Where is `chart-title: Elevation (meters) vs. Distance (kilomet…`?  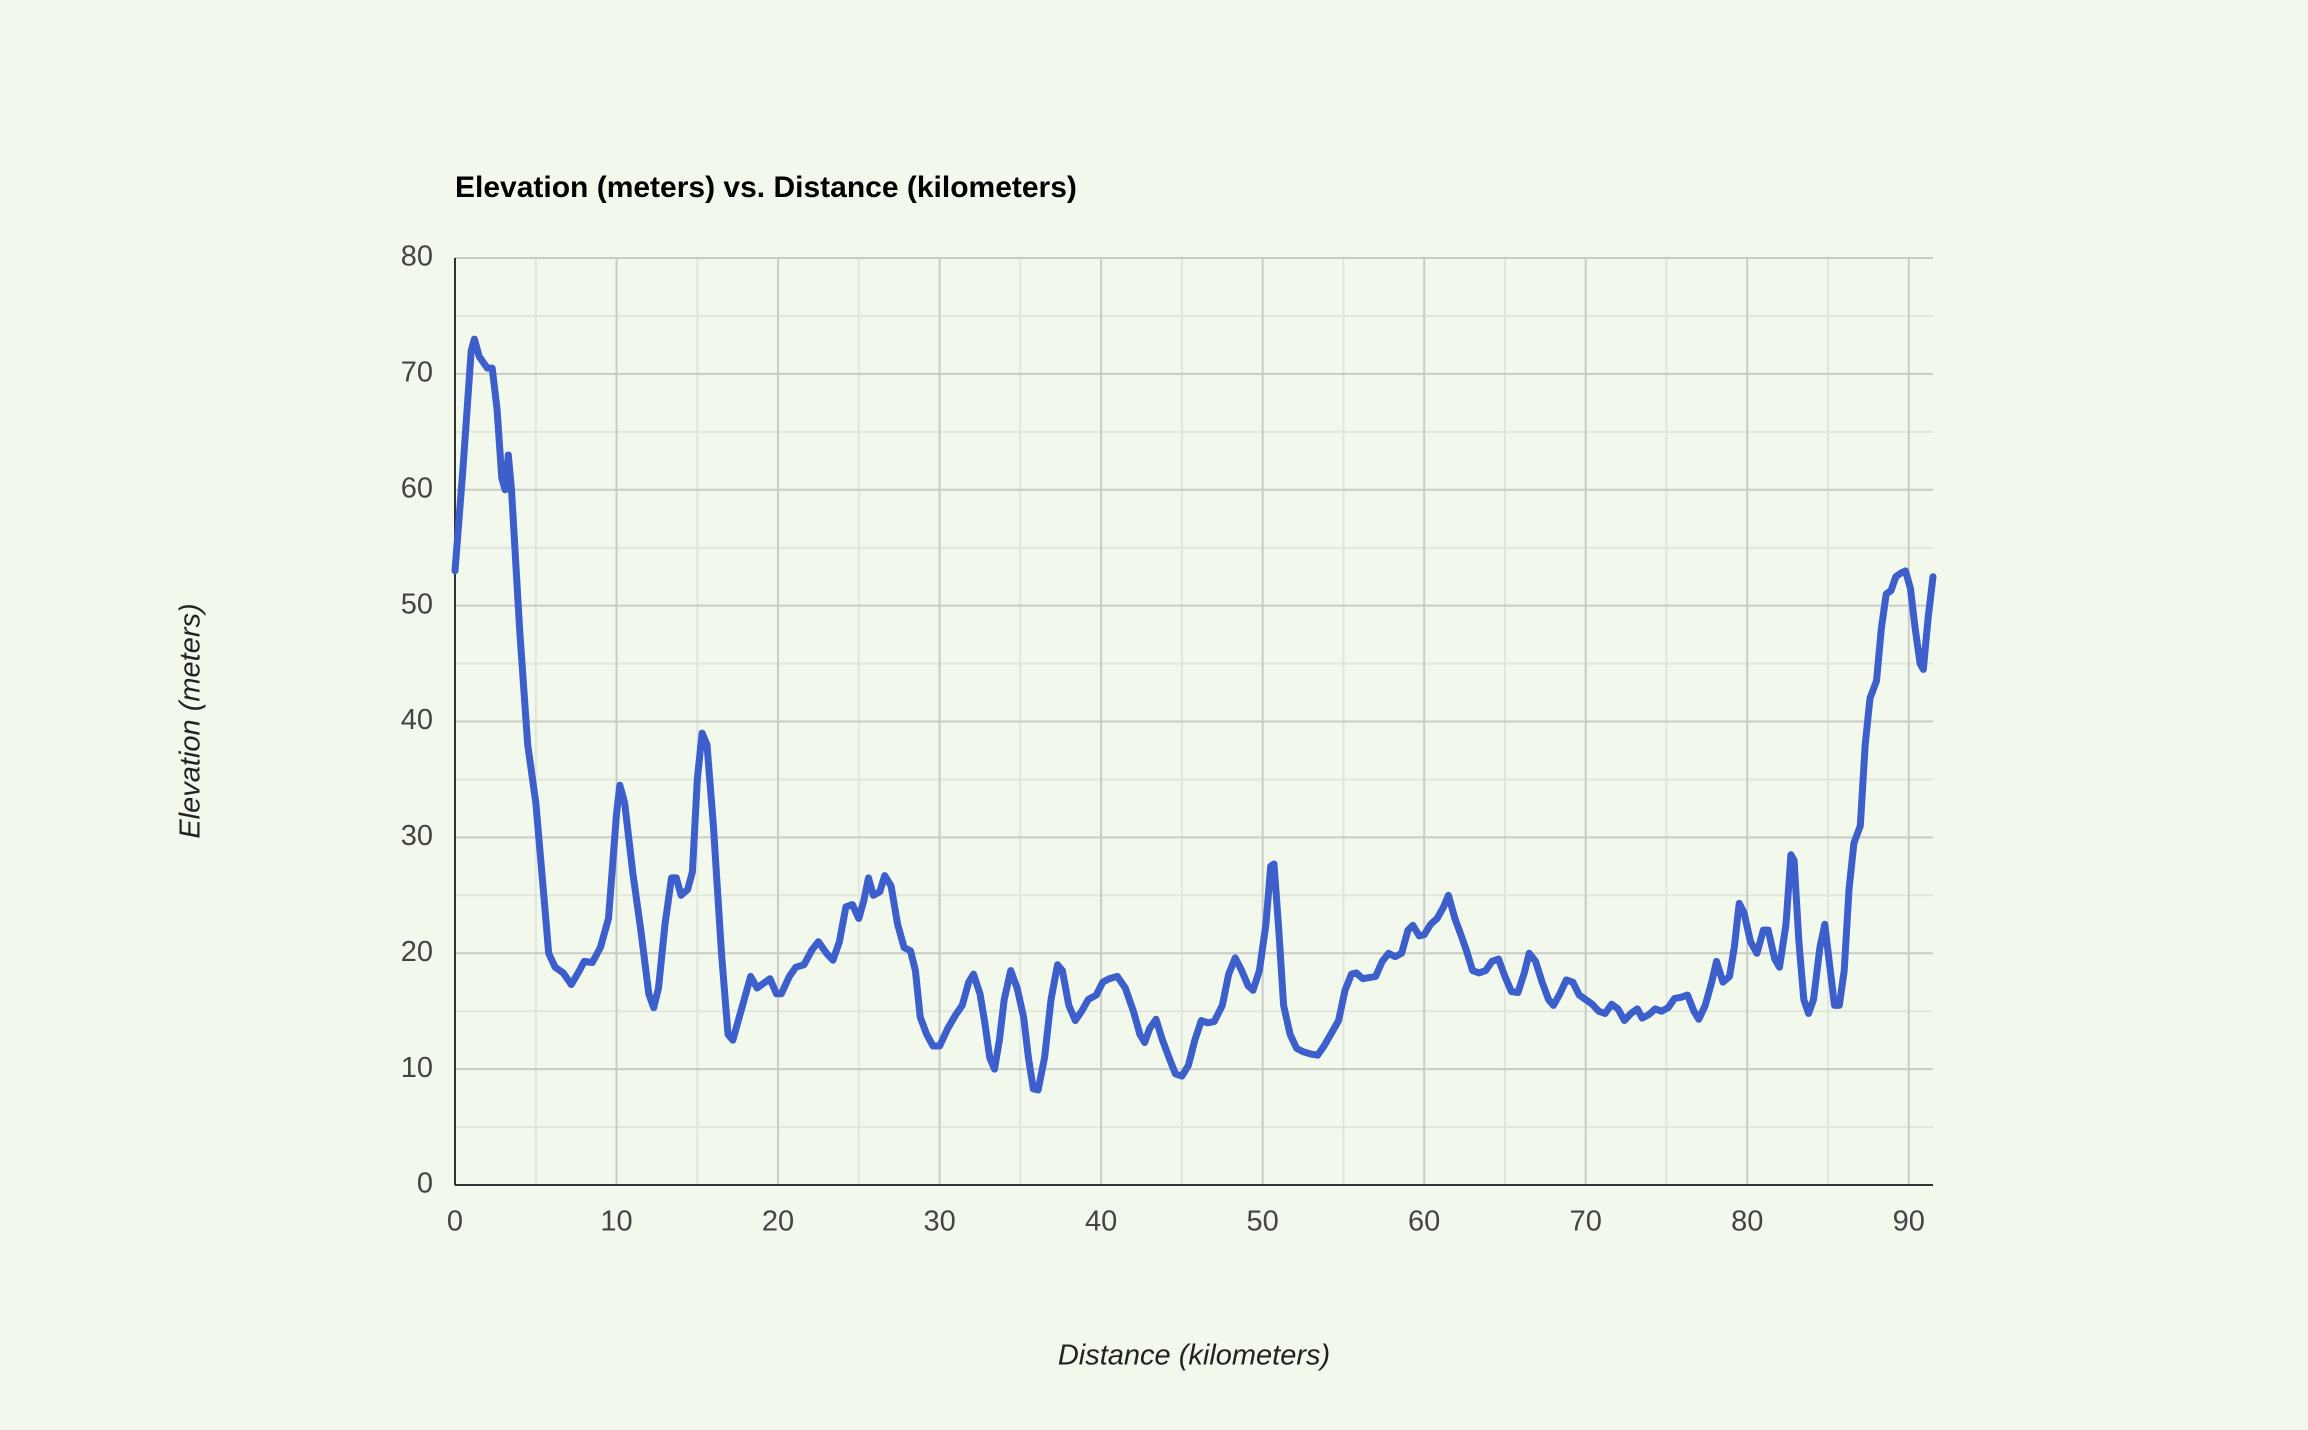
chart-title: Elevation (meters) vs. Distance (kilomet… is located at coordinates (766, 187).